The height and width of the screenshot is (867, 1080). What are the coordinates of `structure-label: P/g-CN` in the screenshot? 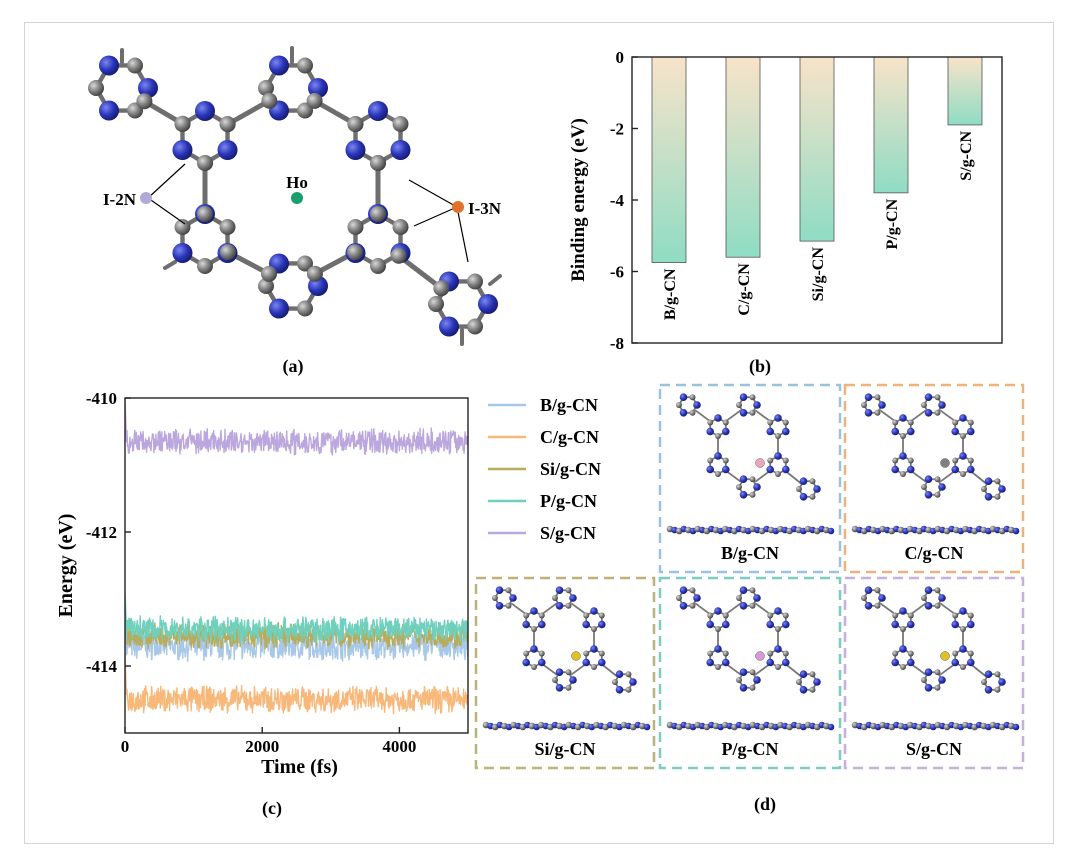 It's located at (750, 749).